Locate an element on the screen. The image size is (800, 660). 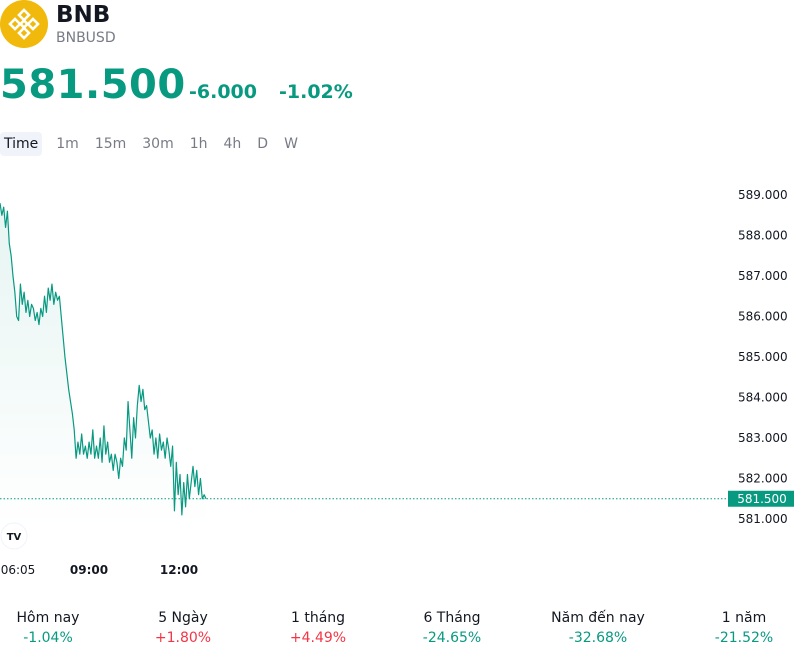
bnb-logo-circle is located at coordinates (24, 24).